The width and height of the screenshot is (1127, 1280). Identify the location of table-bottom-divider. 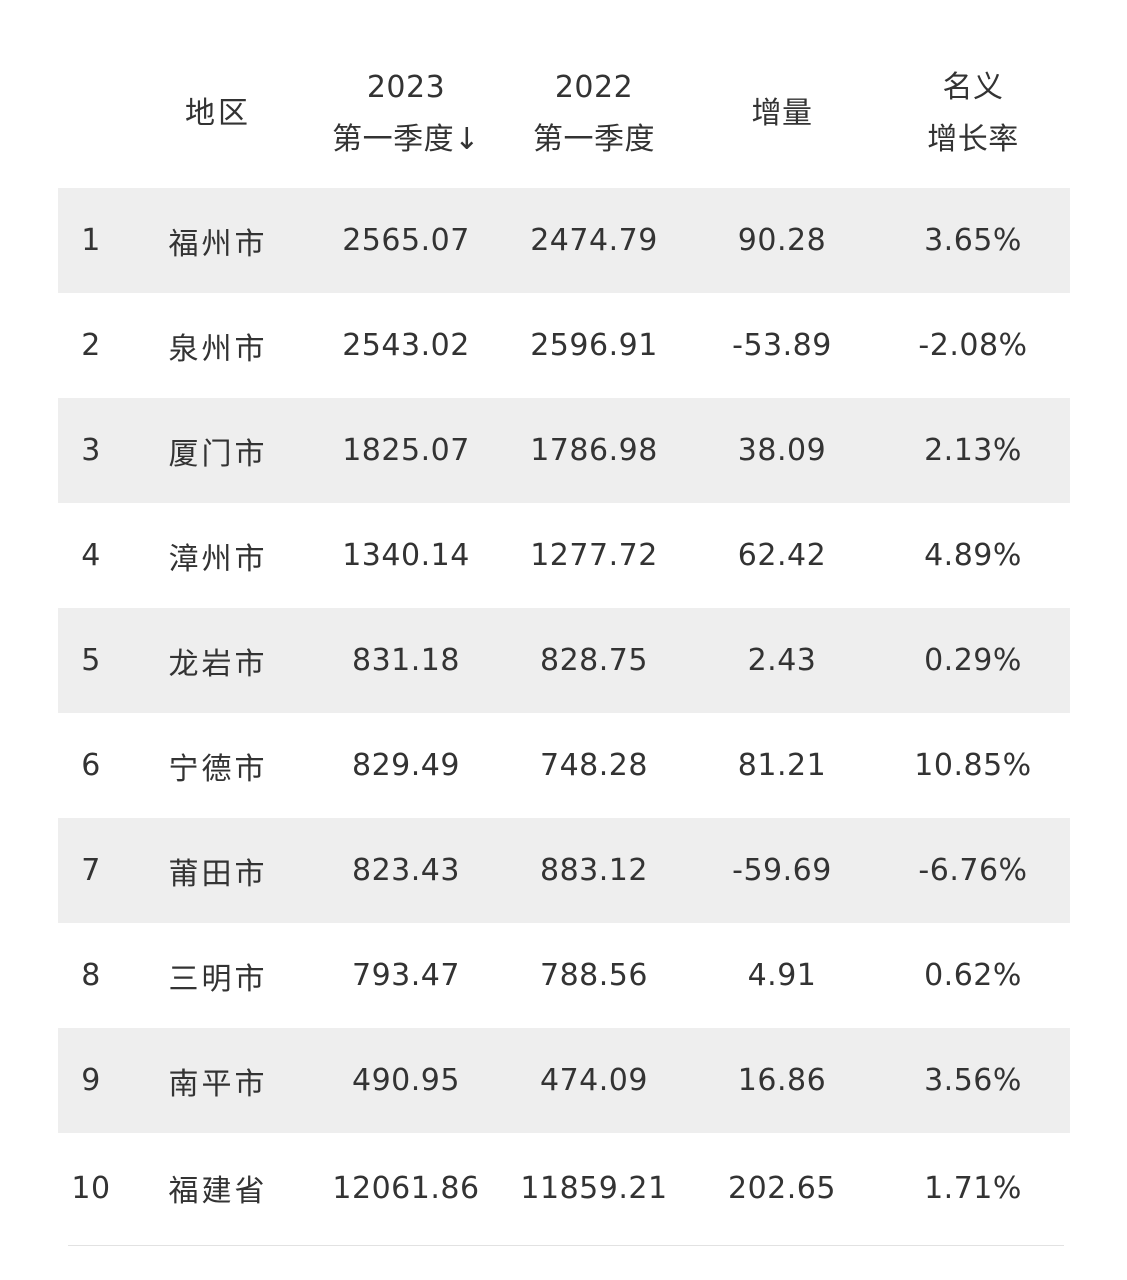
(566, 1245).